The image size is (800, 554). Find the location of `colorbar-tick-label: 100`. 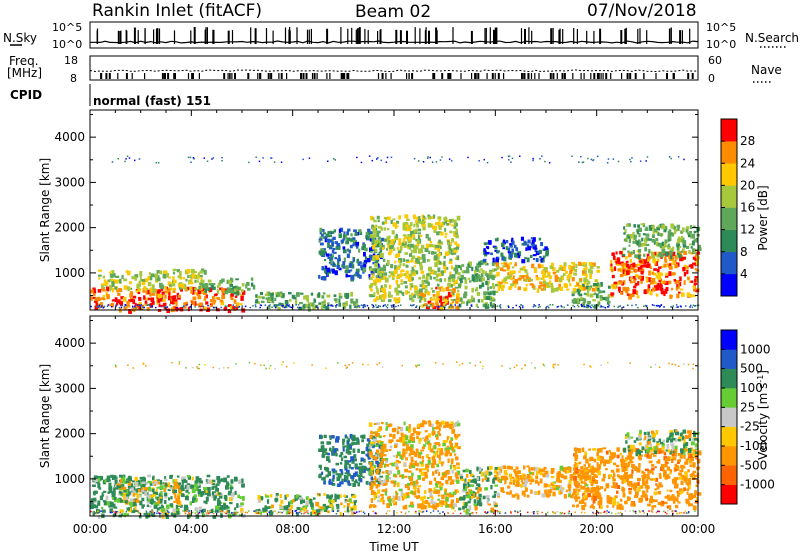

colorbar-tick-label: 100 is located at coordinates (751, 388).